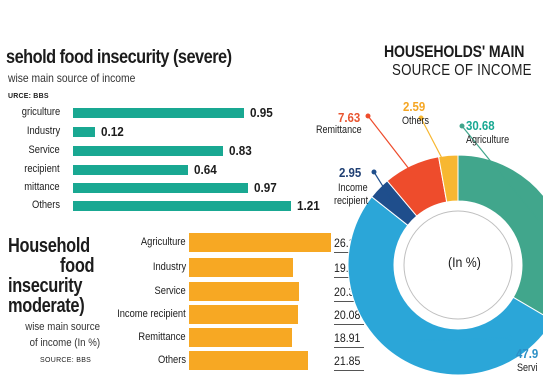 The image size is (543, 379). I want to click on moderate-category-label: Agriculture, so click(163, 242).